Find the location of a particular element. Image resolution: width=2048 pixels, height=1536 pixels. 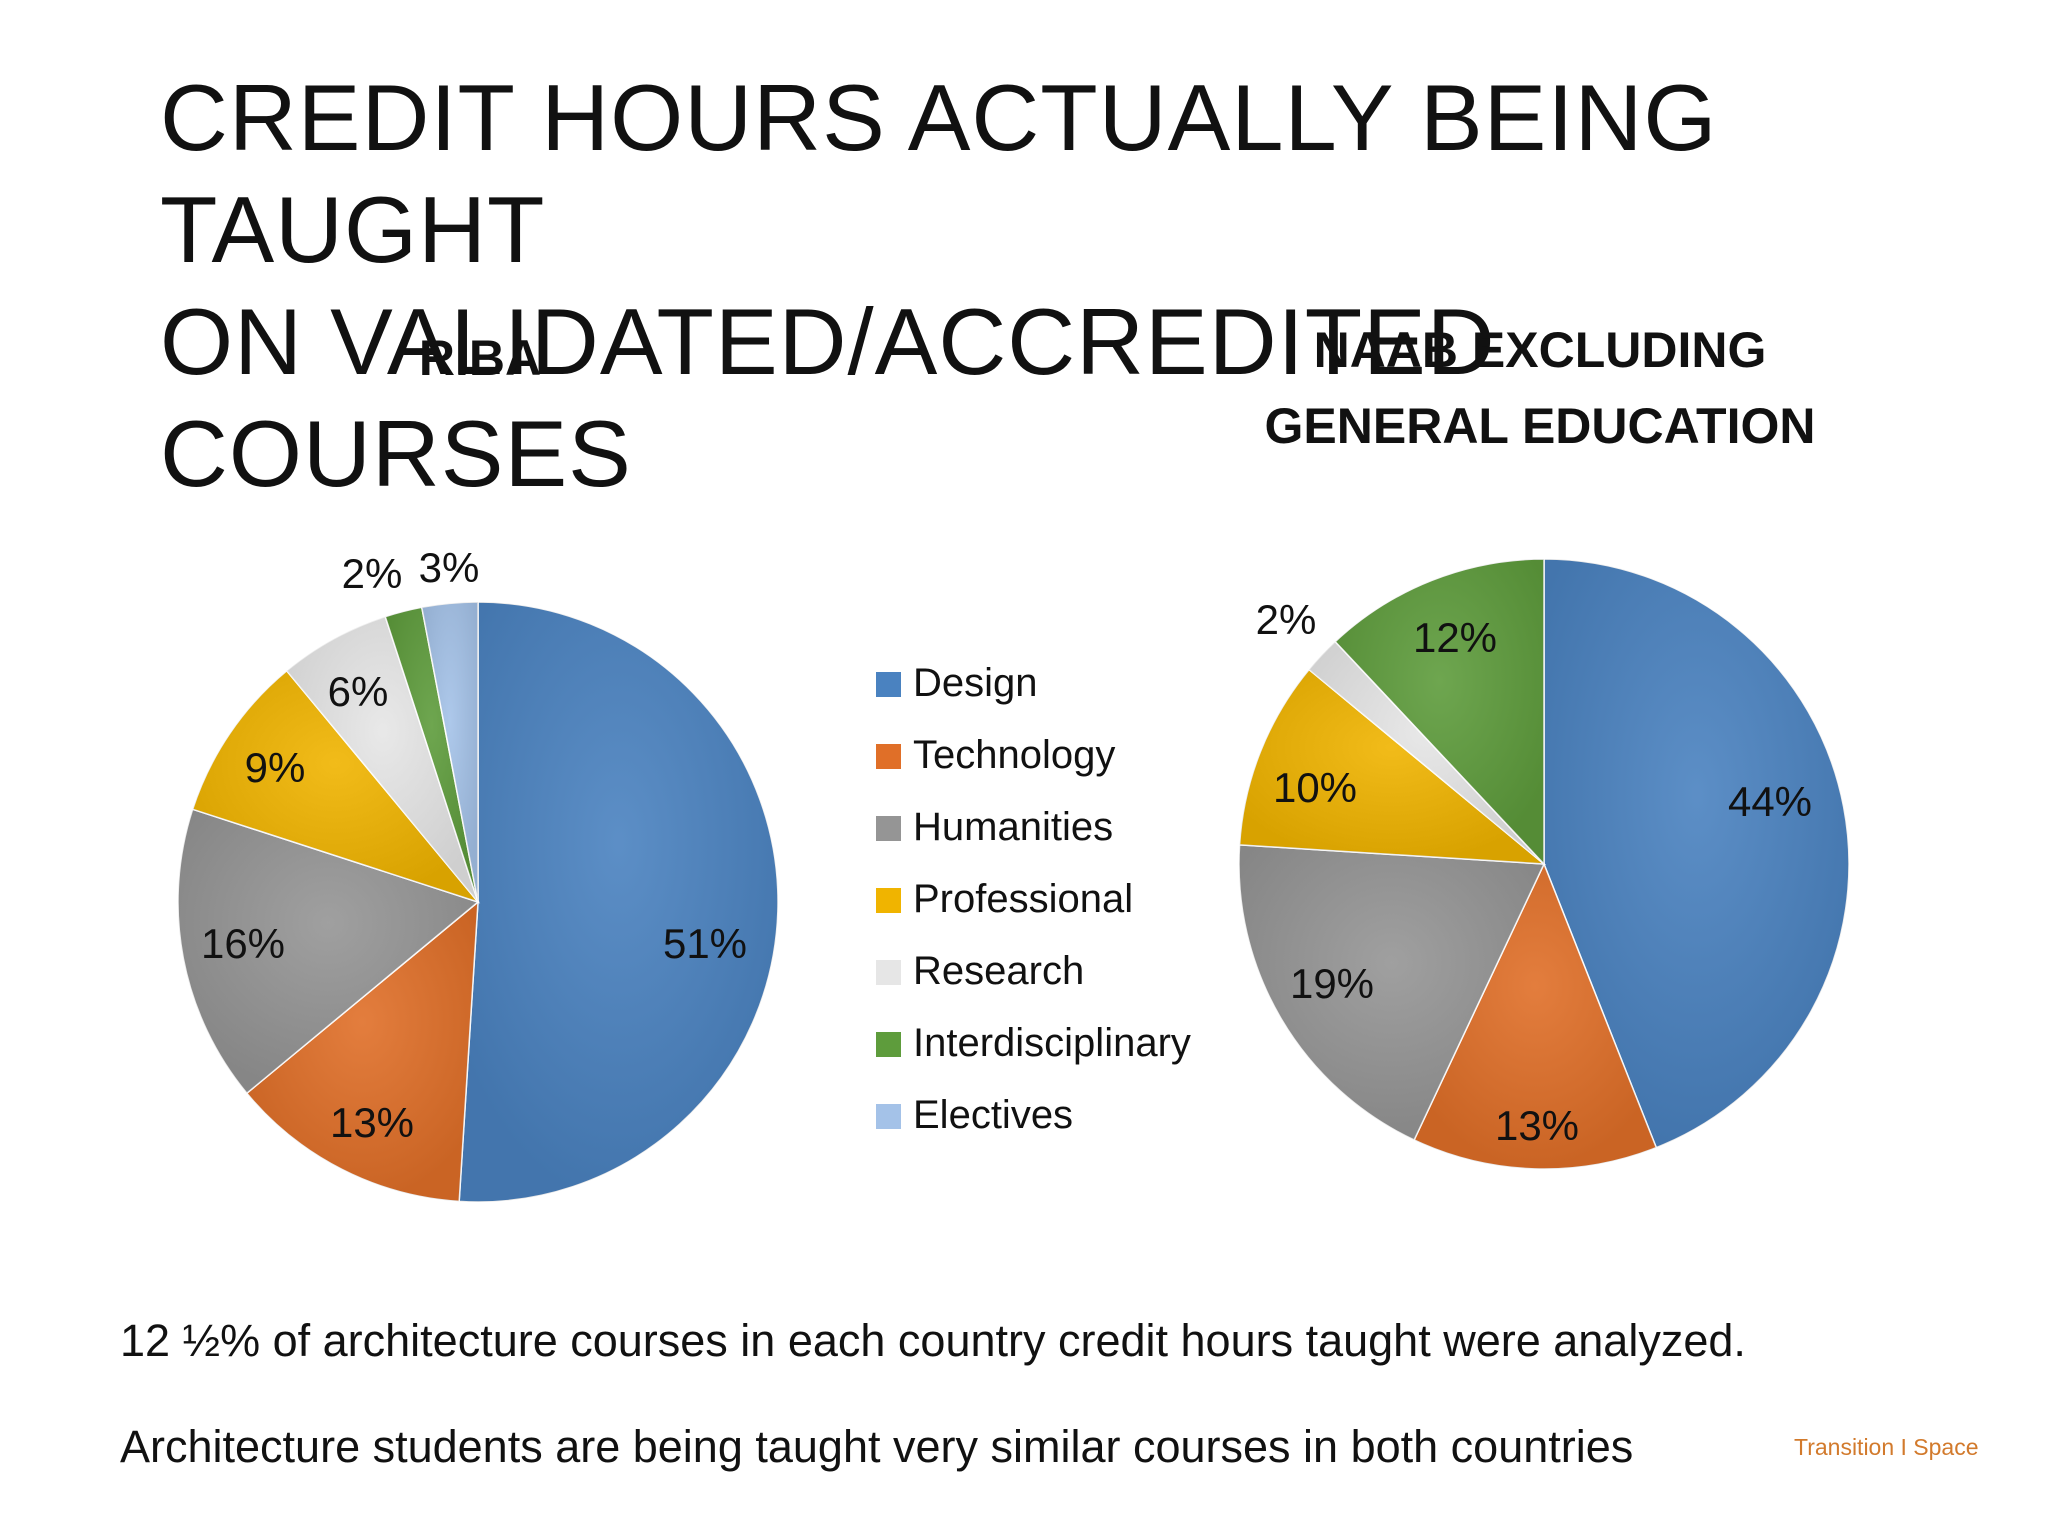

riba-label-design: 51% is located at coordinates (705, 943).